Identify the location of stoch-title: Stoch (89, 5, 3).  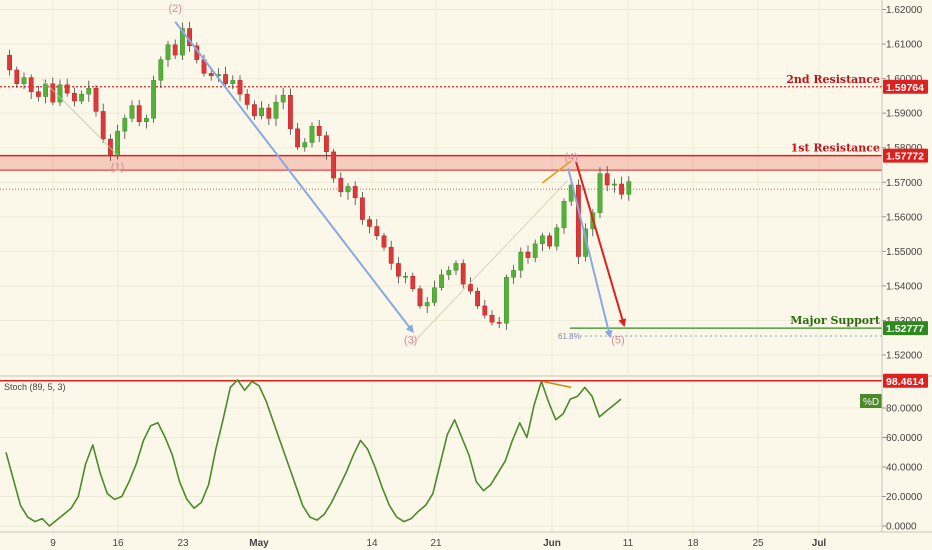
(35, 387).